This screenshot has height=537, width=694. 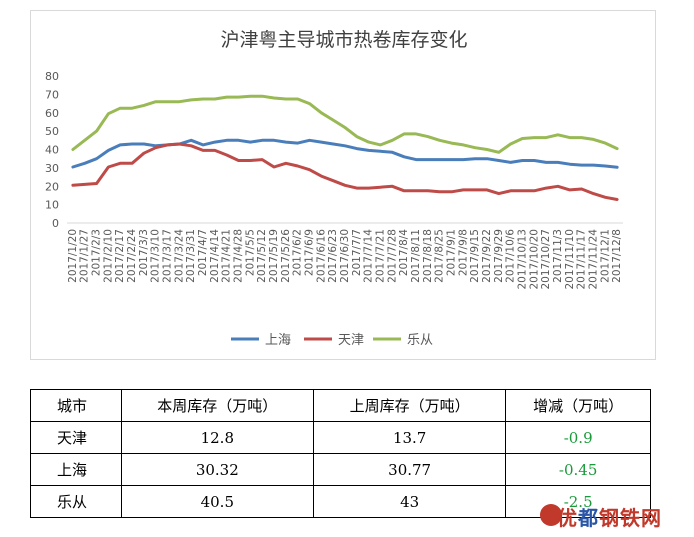 What do you see at coordinates (76, 469) in the screenshot?
I see `cell-city: 上海` at bounding box center [76, 469].